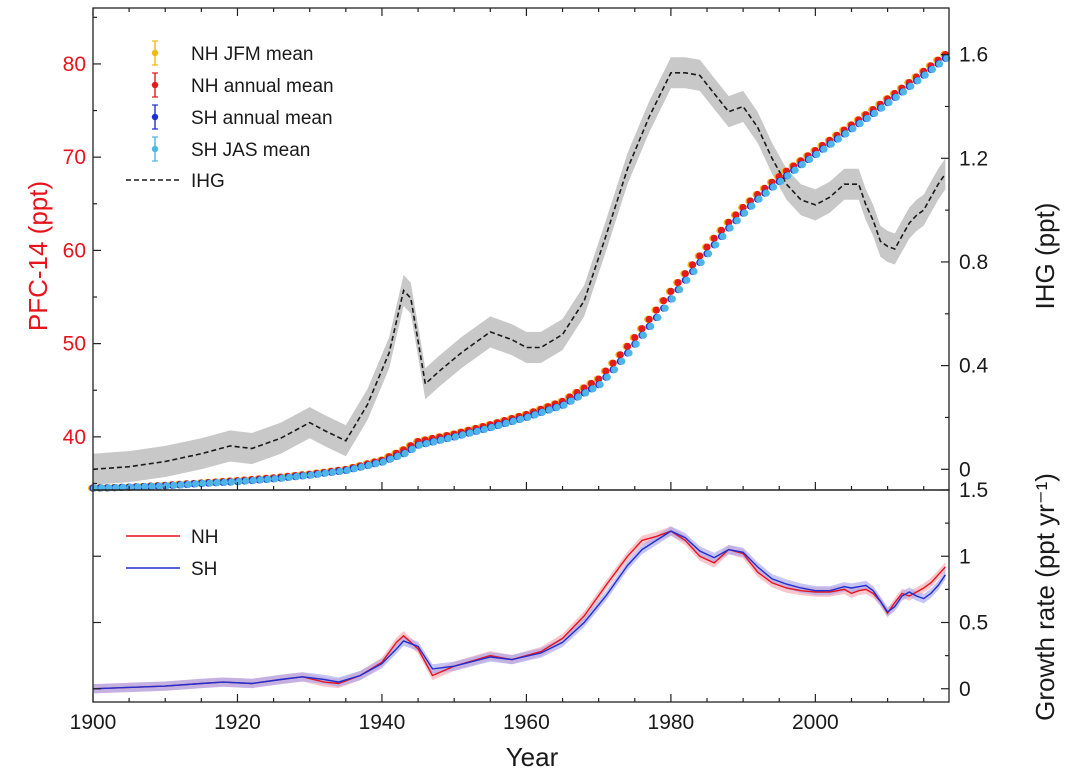 This screenshot has height=778, width=1067. What do you see at coordinates (973, 262) in the screenshot?
I see `right-tick-label: 0.8` at bounding box center [973, 262].